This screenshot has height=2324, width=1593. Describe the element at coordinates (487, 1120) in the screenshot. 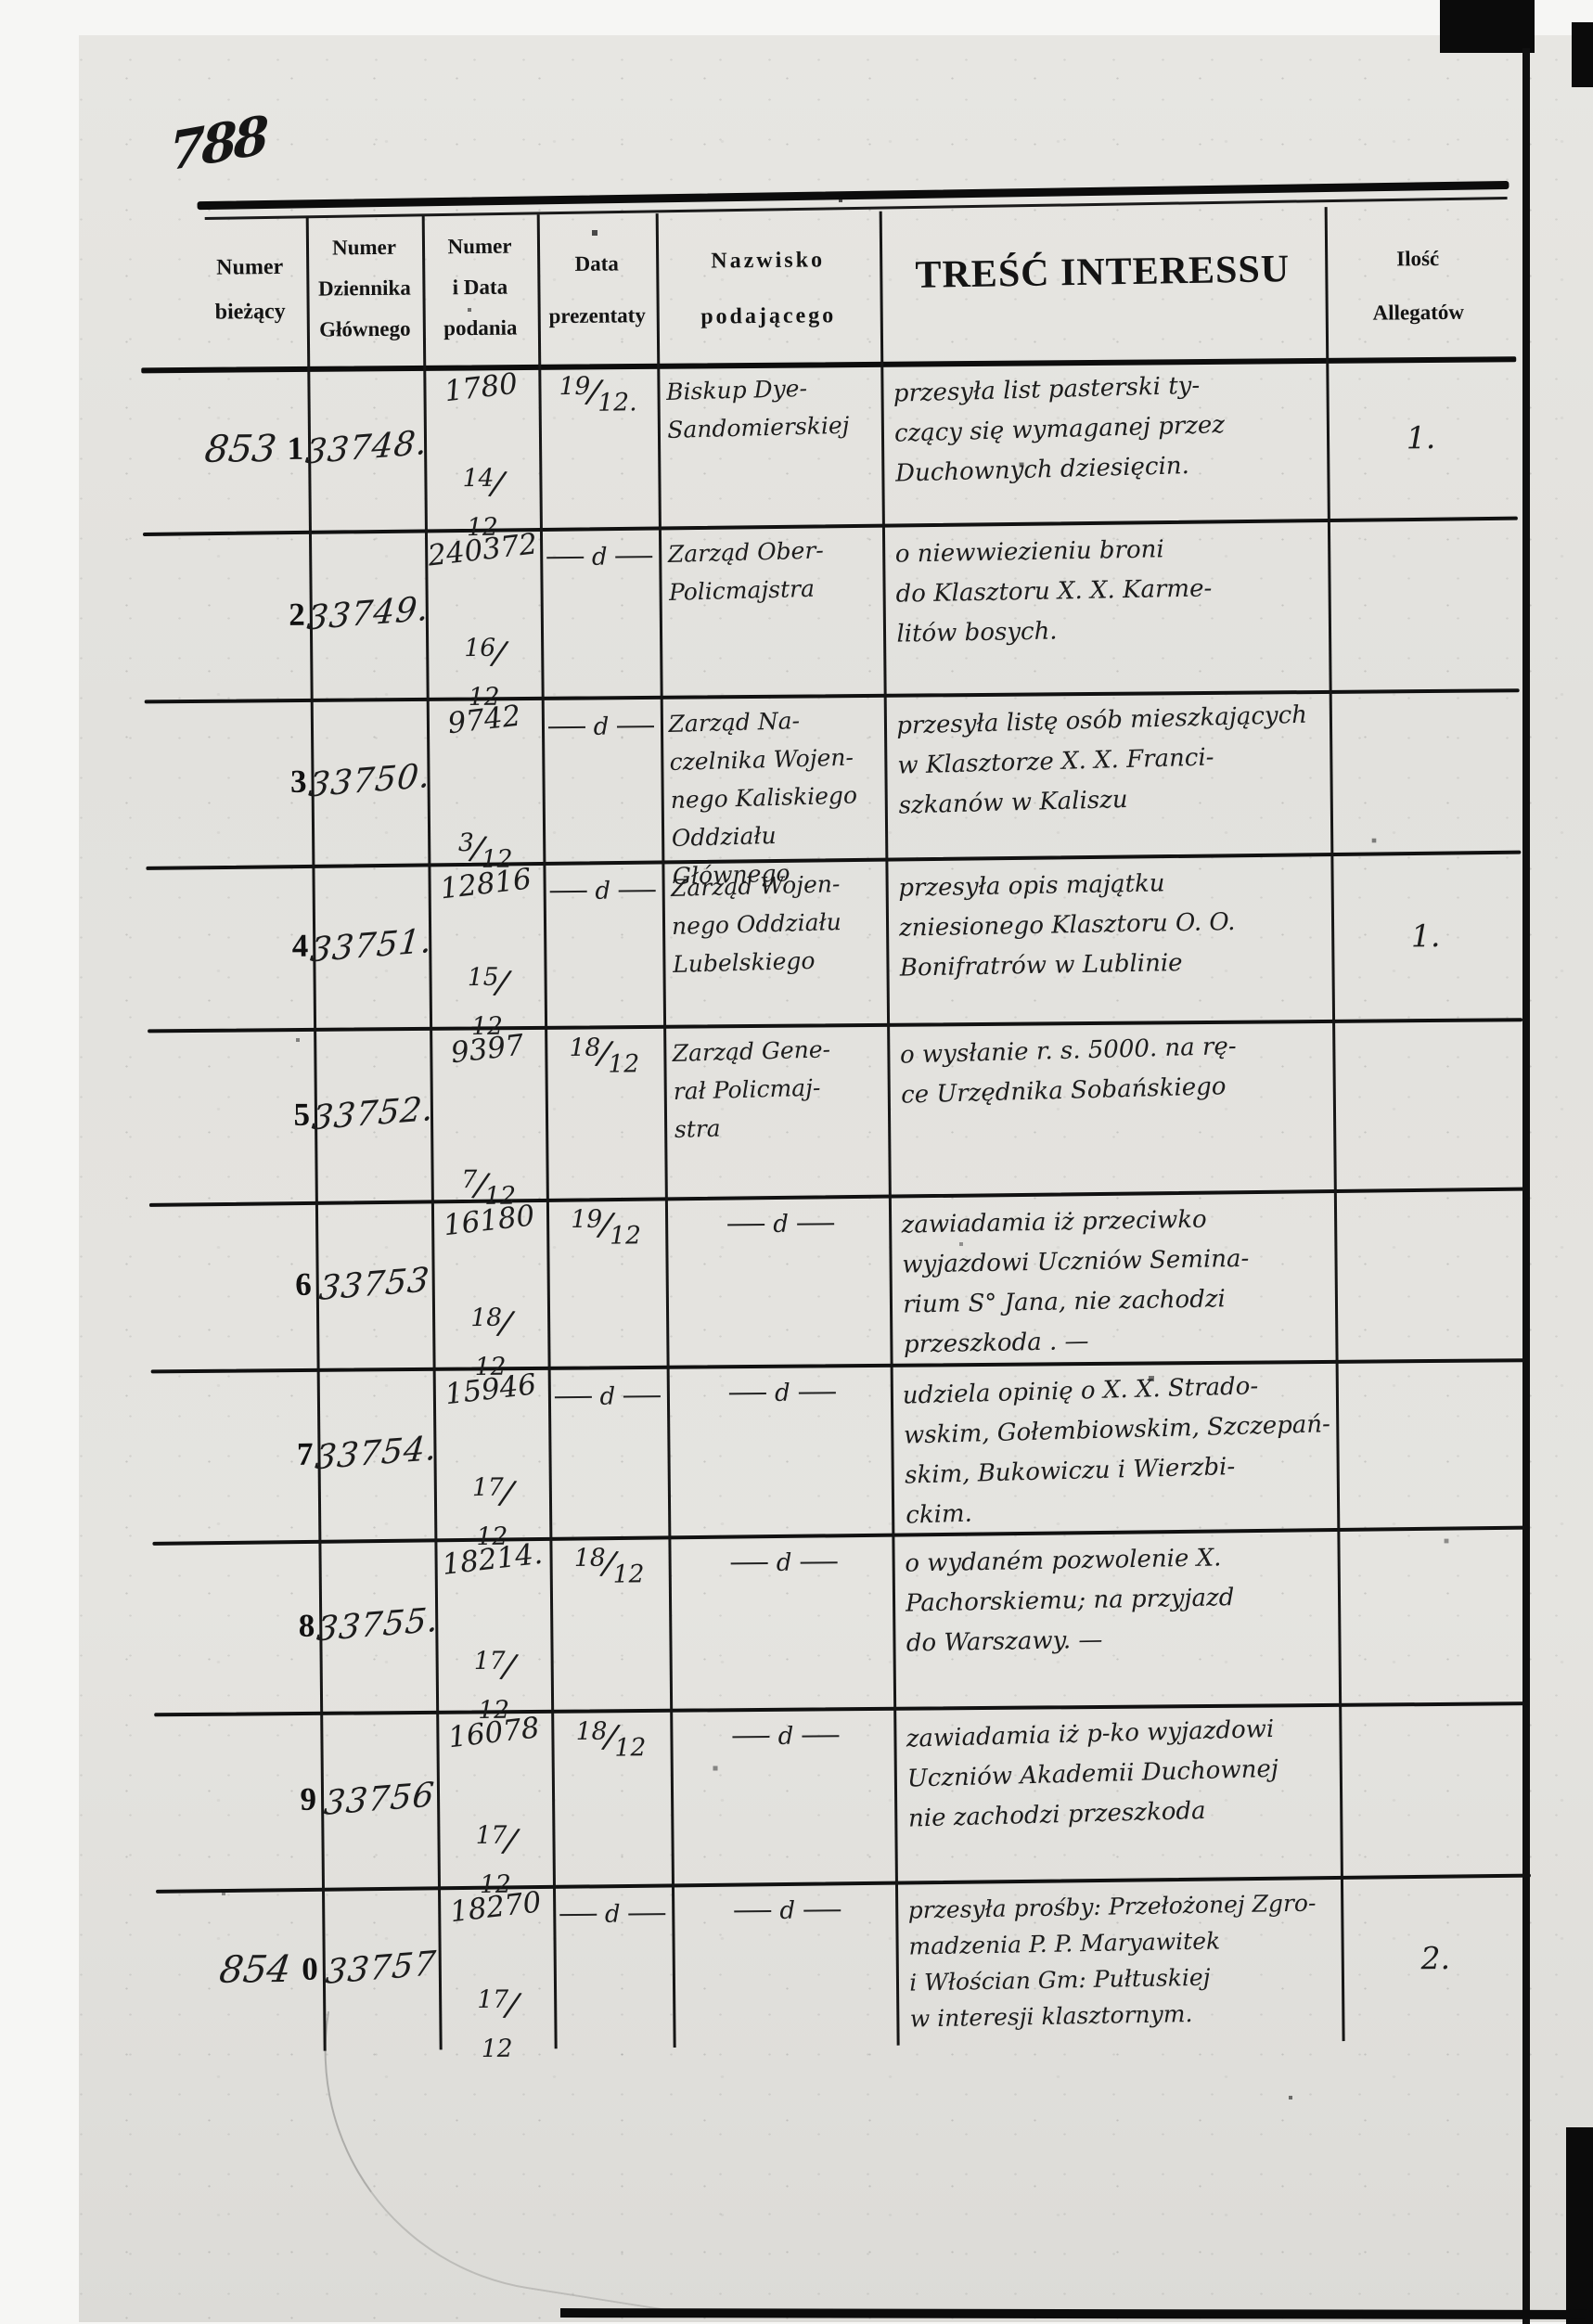

I see `cell-numer-podania: 9397 7/12` at that location.